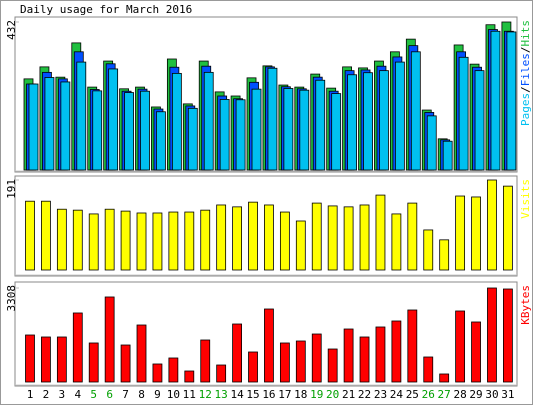  I want to click on x-tick-label: 20, so click(332, 394).